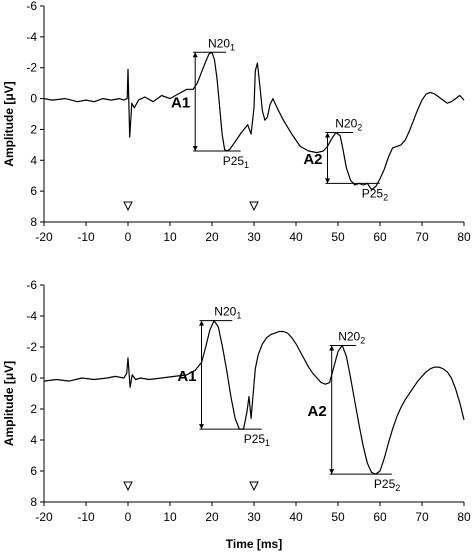 The image size is (474, 556). What do you see at coordinates (254, 544) in the screenshot?
I see `x-axis-label: Time [ms]` at bounding box center [254, 544].